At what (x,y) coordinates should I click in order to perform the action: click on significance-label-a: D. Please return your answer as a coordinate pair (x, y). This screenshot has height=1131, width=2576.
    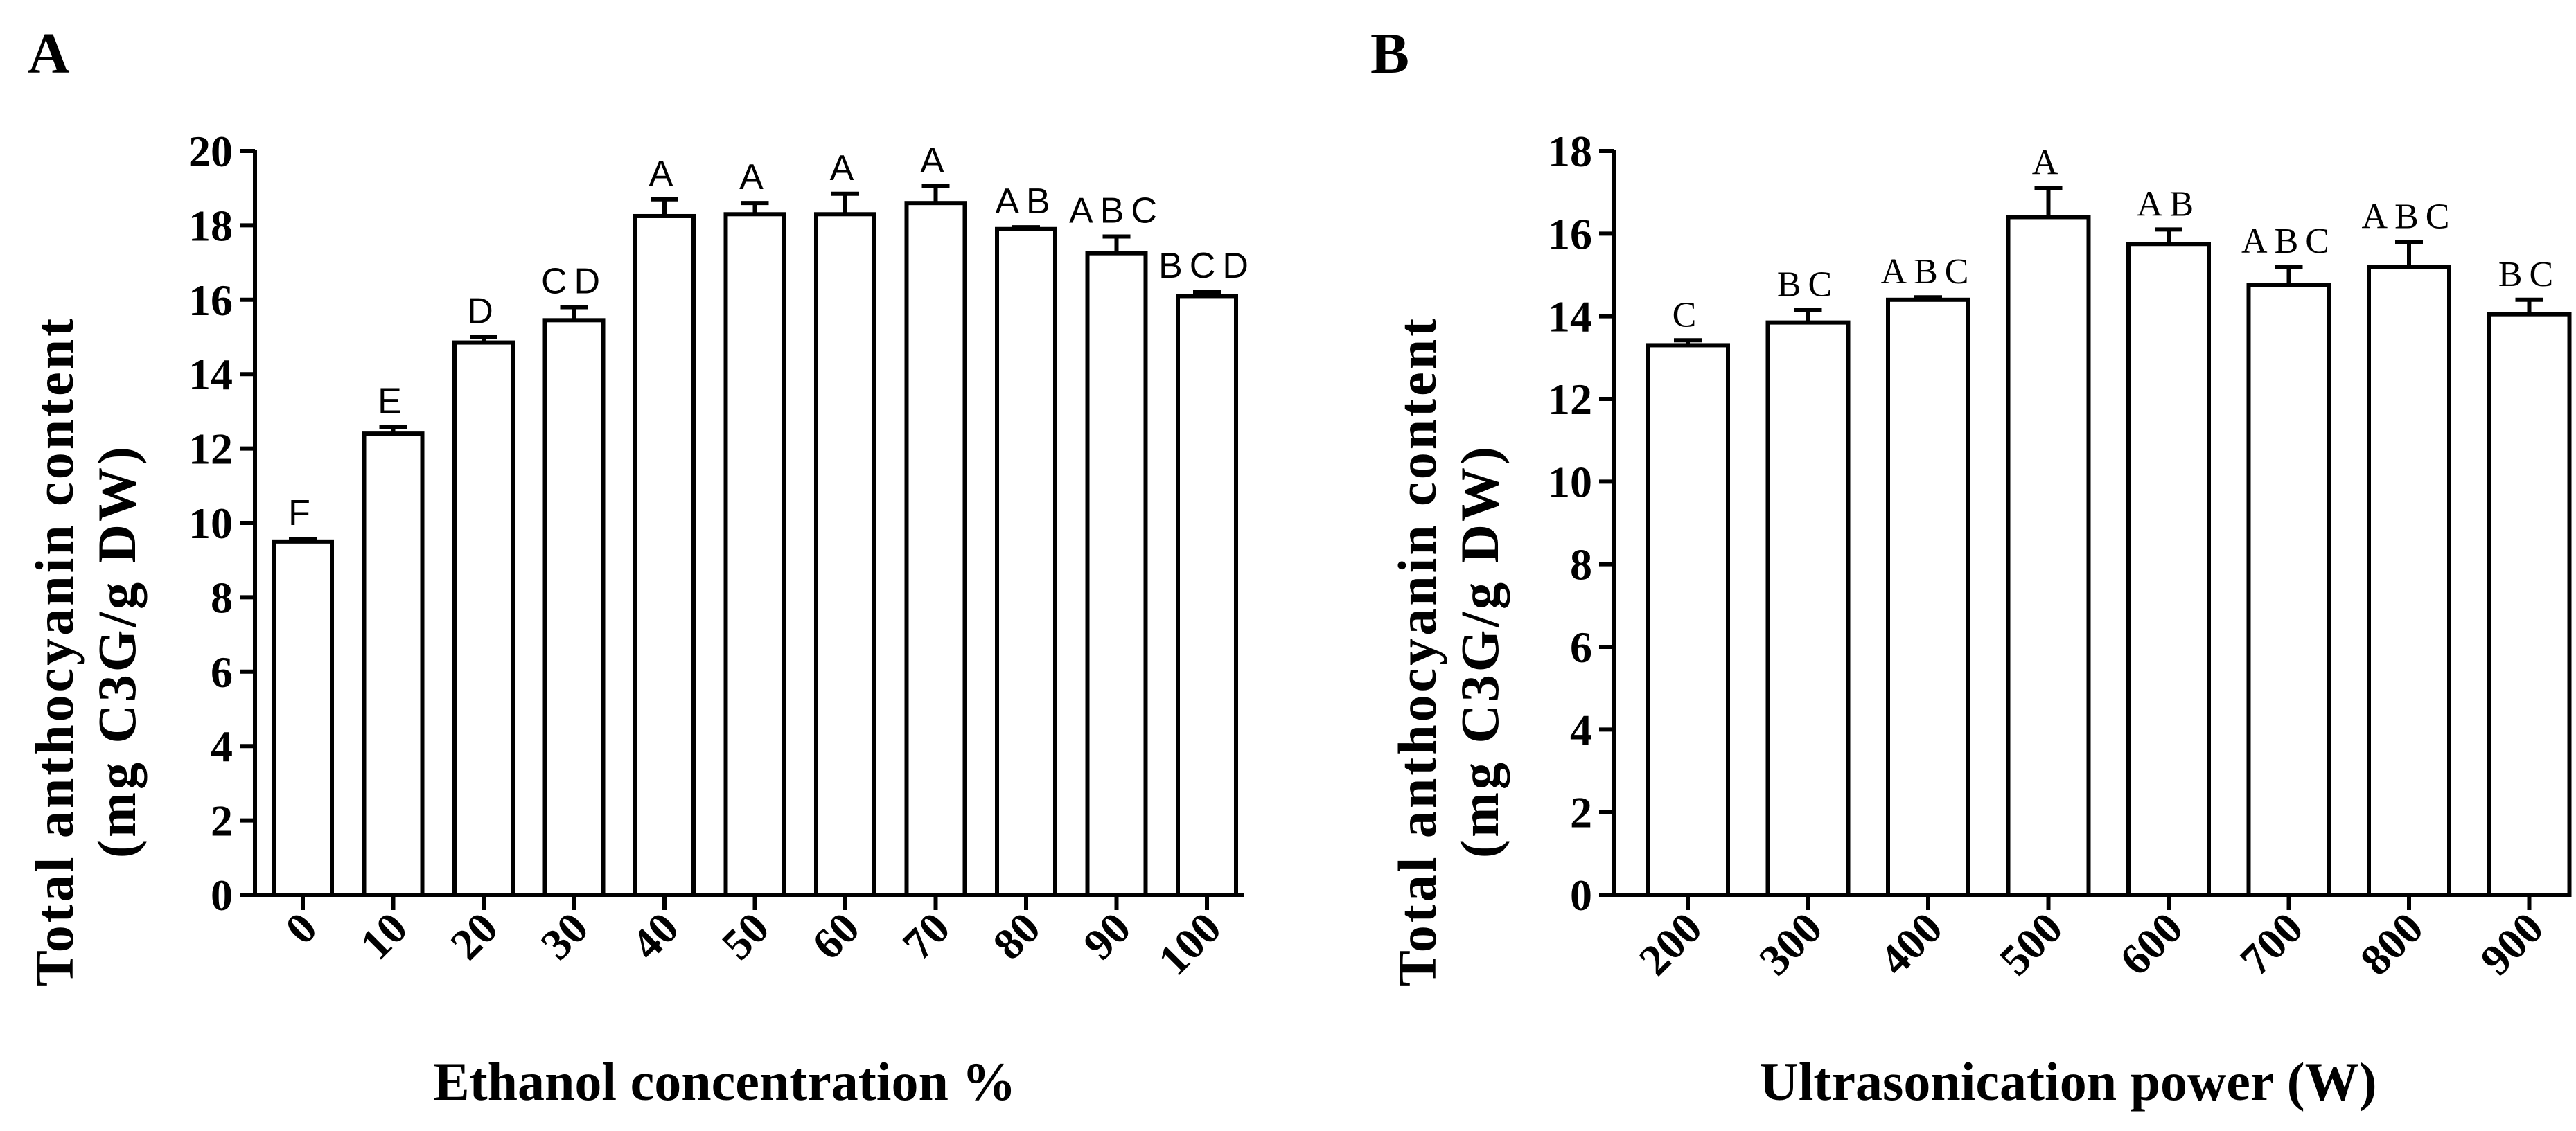
    Looking at the image, I should click on (483, 312).